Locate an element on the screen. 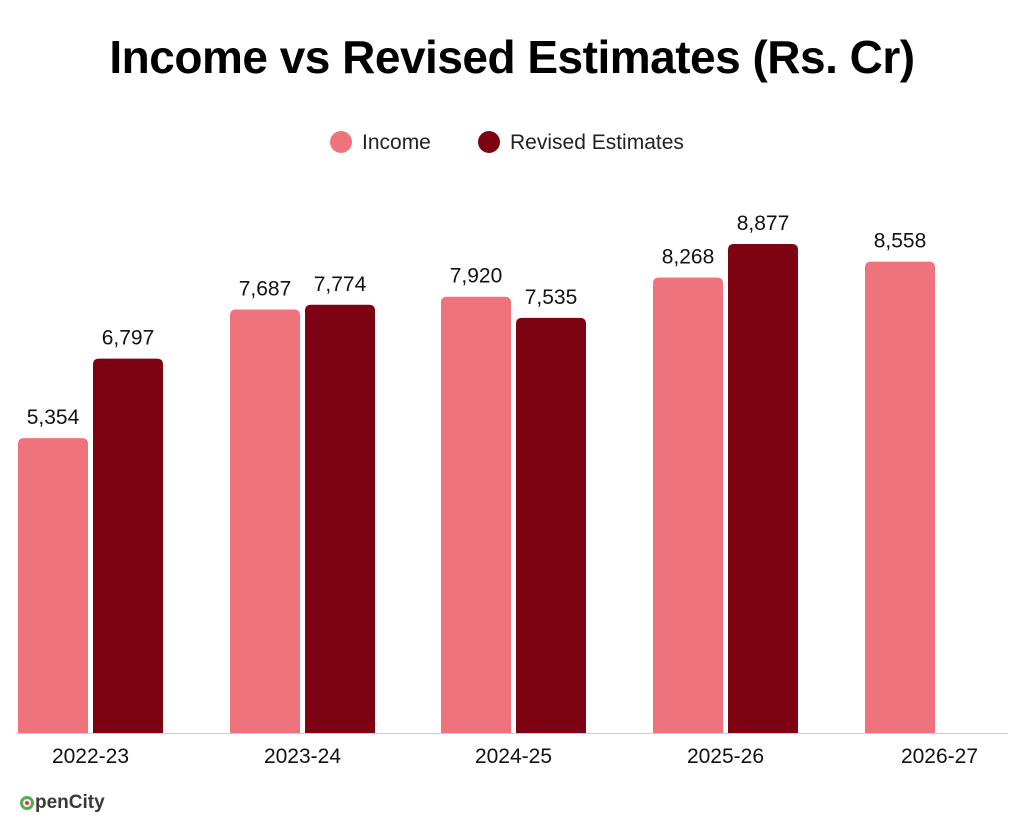 The width and height of the screenshot is (1024, 832). data-label-income-2024-25: 7,920 is located at coordinates (476, 276).